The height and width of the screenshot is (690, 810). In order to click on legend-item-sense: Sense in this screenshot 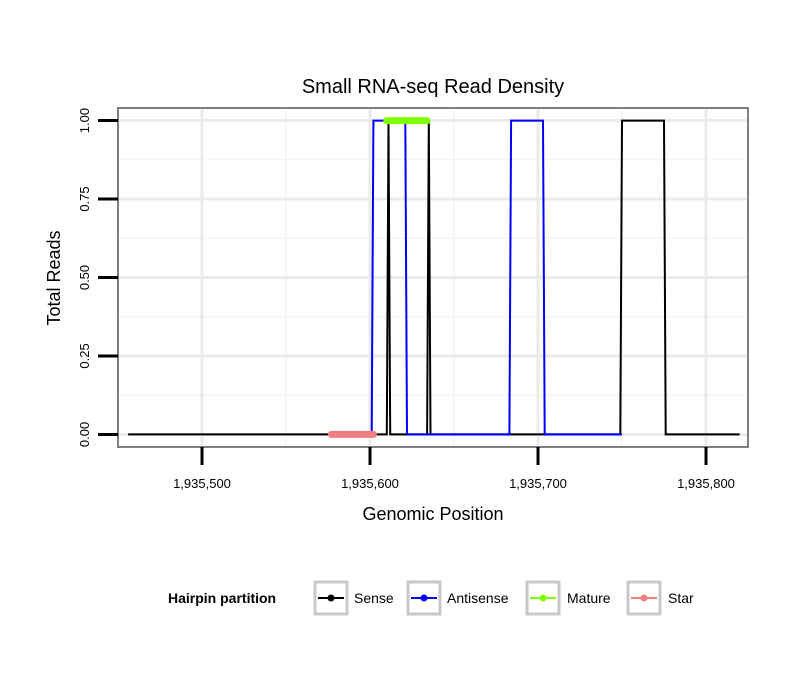, I will do `click(353, 598)`.